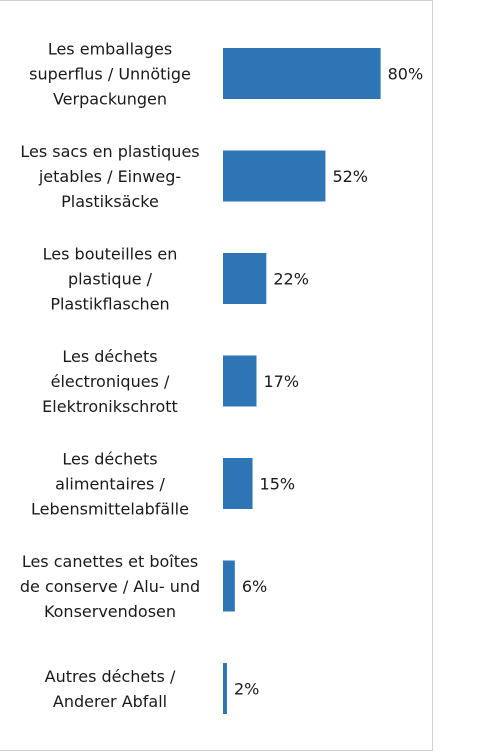 This screenshot has height=753, width=504. Describe the element at coordinates (109, 304) in the screenshot. I see `category-label-line: Plastikflaschen` at that location.